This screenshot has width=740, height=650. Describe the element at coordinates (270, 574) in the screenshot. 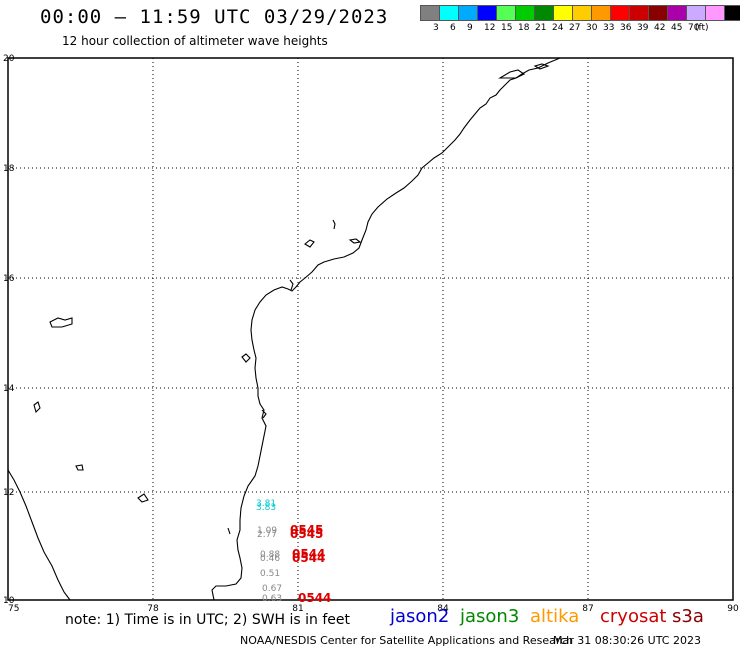

I see `observation-label: 0.51` at that location.